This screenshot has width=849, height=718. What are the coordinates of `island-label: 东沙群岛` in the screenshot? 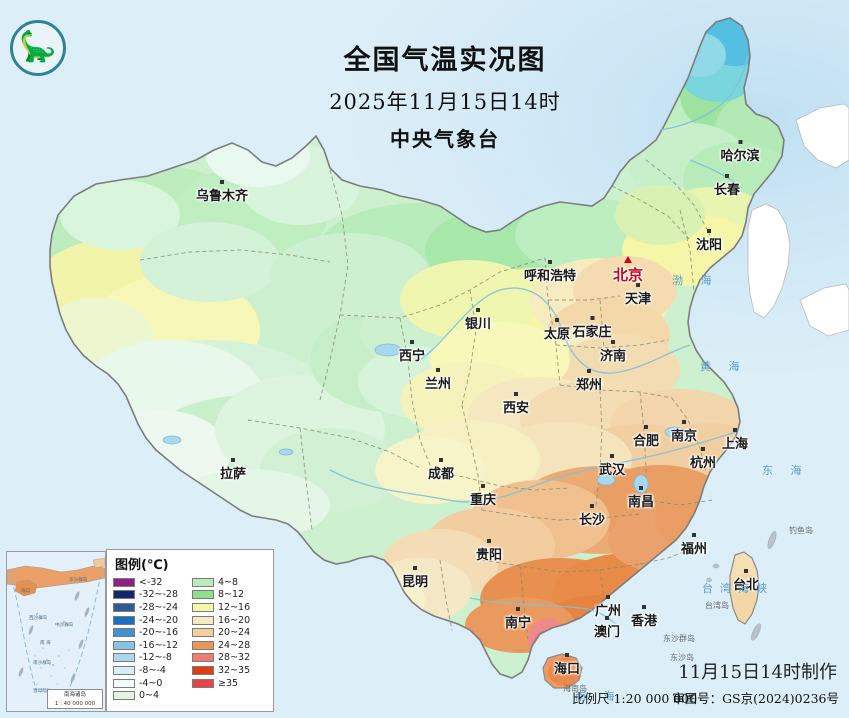 It's located at (679, 638).